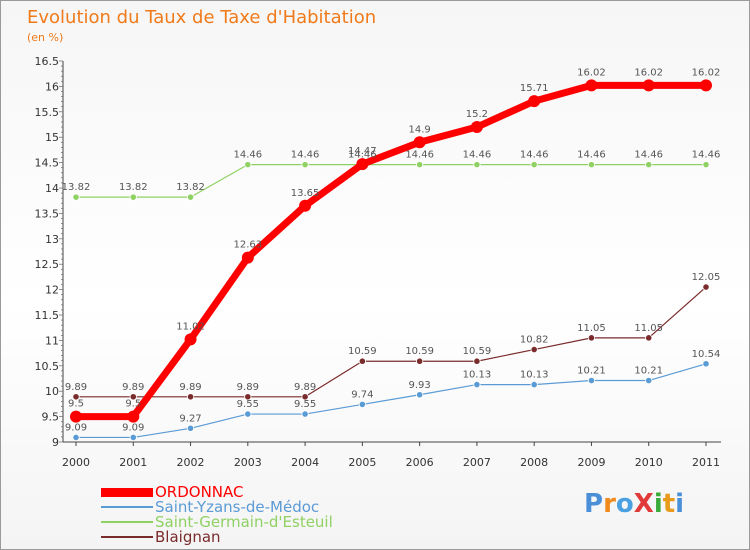 This screenshot has height=550, width=750. What do you see at coordinates (534, 340) in the screenshot?
I see `data-label: 10.82` at bounding box center [534, 340].